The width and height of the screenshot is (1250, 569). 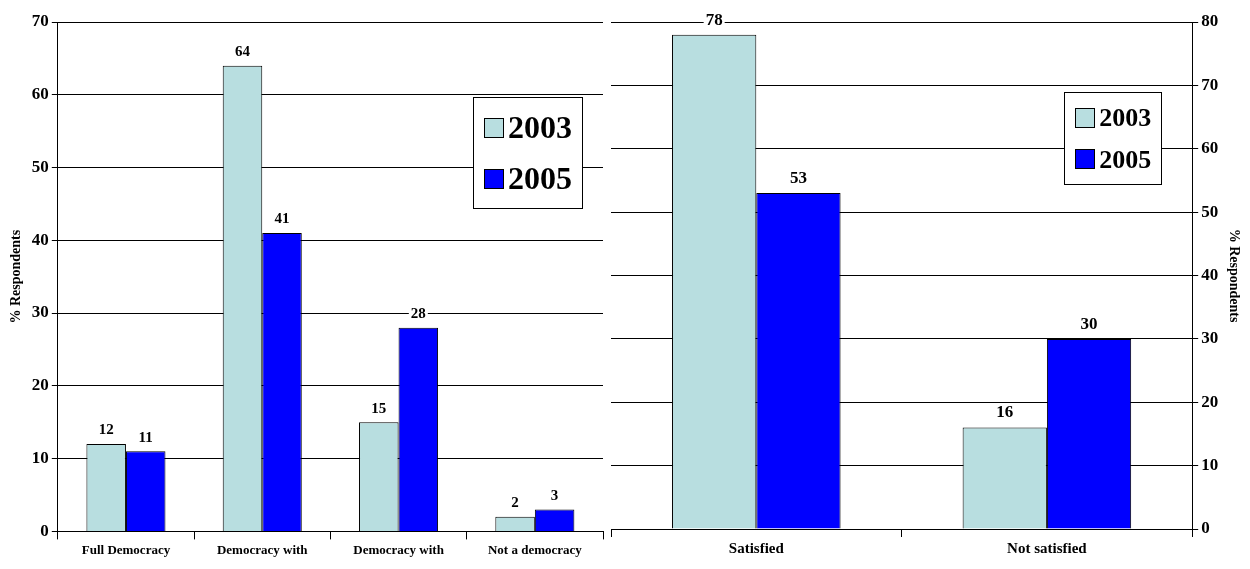 What do you see at coordinates (1089, 323) in the screenshot?
I see `data-label: 30` at bounding box center [1089, 323].